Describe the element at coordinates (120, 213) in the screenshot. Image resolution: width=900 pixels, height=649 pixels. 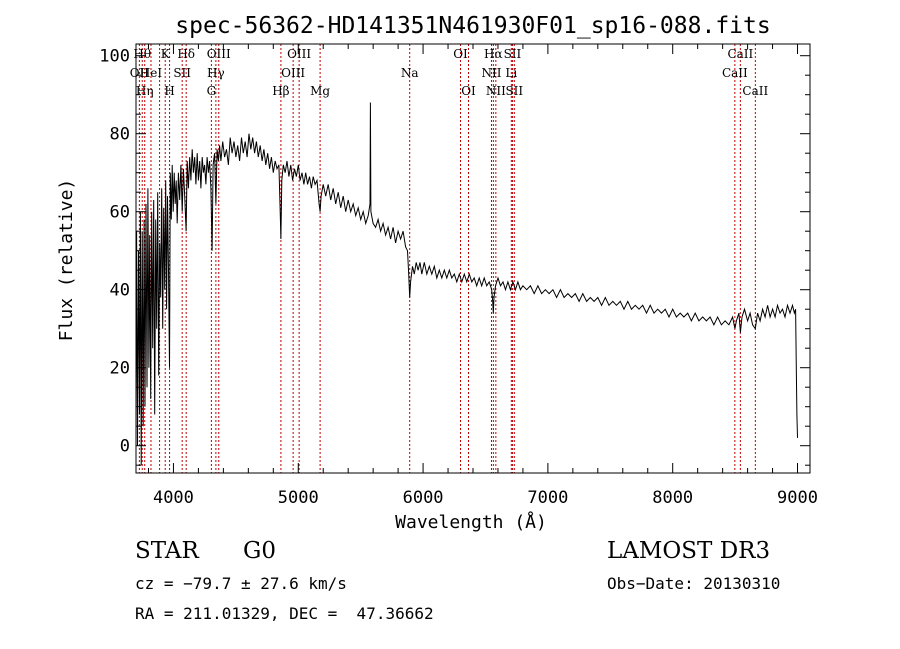
I see `y-tick-label-3: 60` at that location.